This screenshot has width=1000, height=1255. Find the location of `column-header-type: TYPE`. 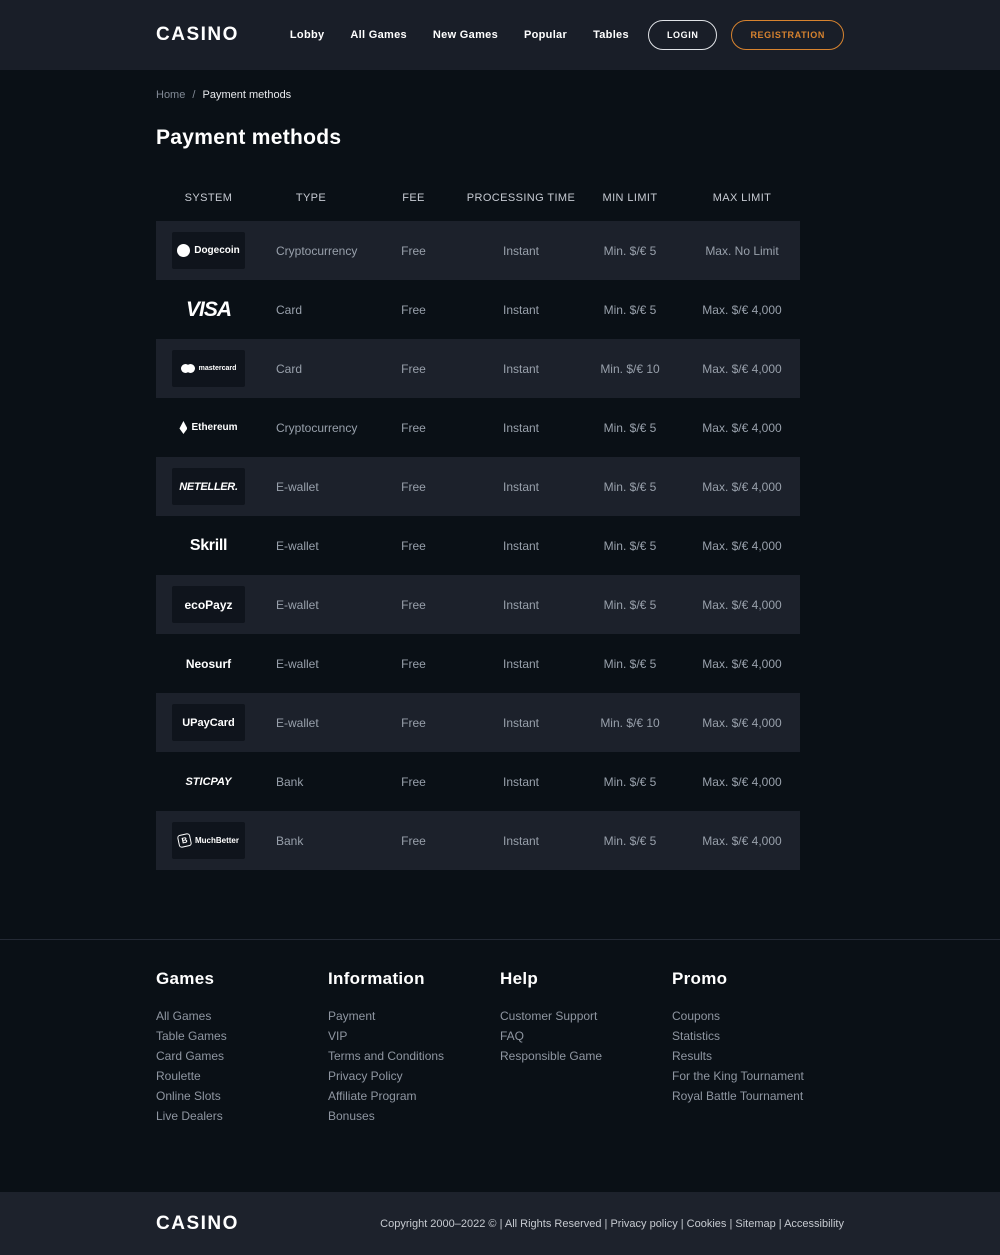

column-header-type: TYPE is located at coordinates (311, 198).